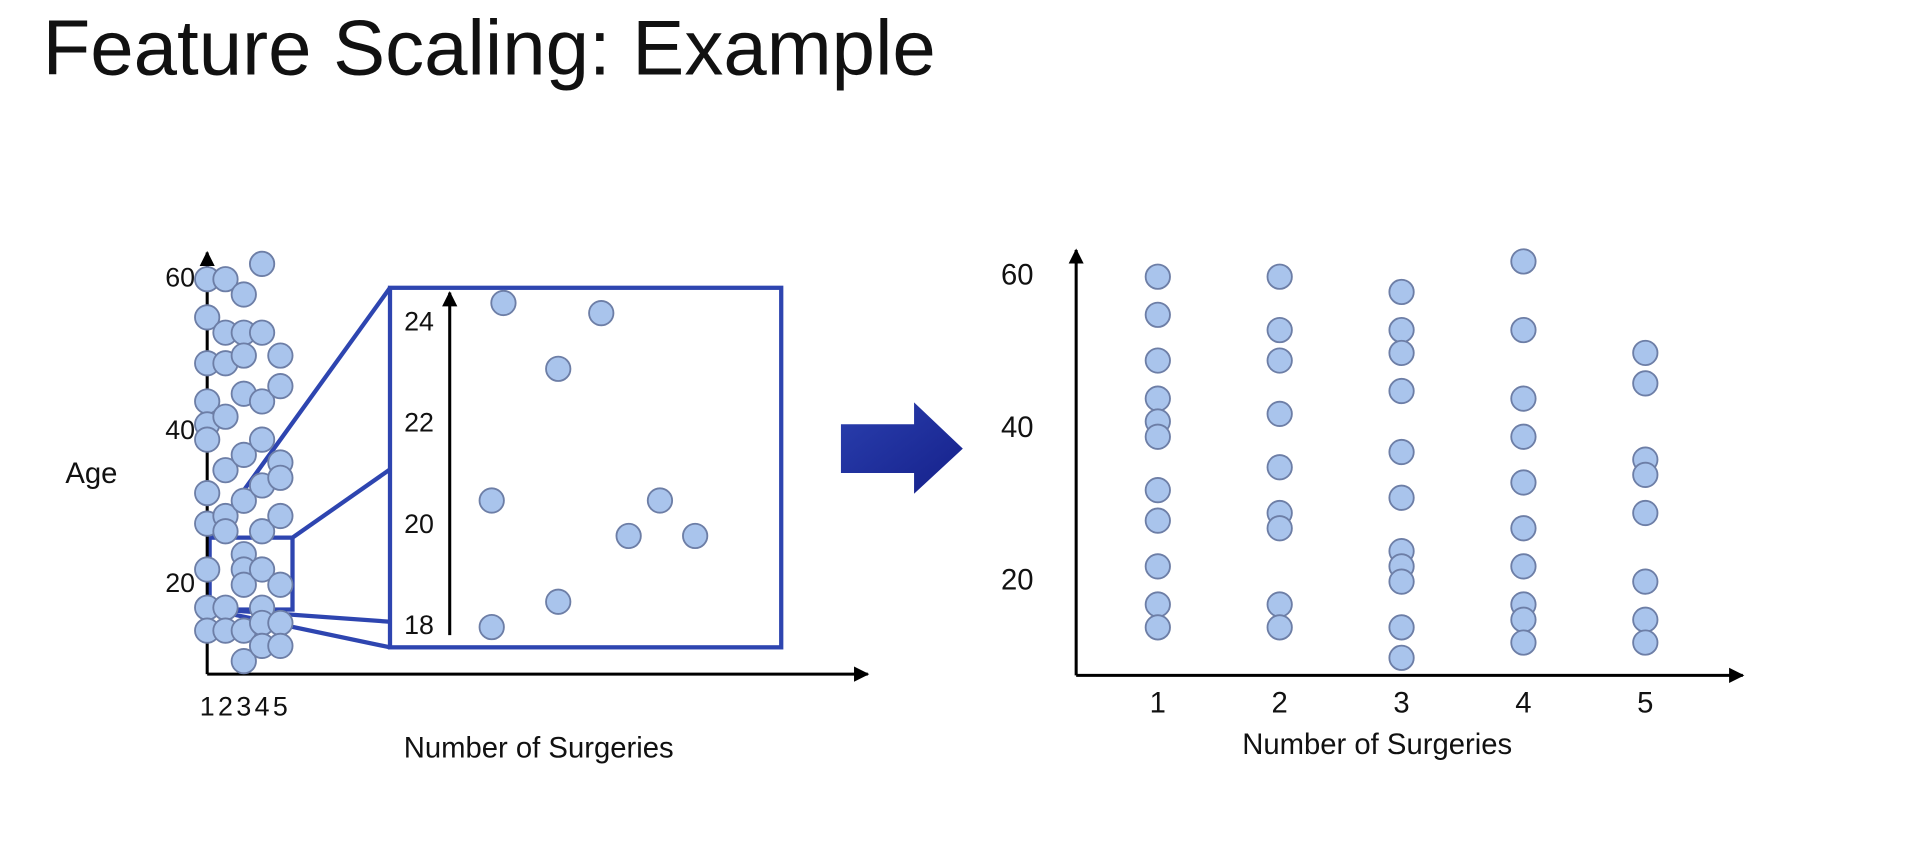  What do you see at coordinates (419, 321) in the screenshot?
I see `y-tick-label: 24` at bounding box center [419, 321].